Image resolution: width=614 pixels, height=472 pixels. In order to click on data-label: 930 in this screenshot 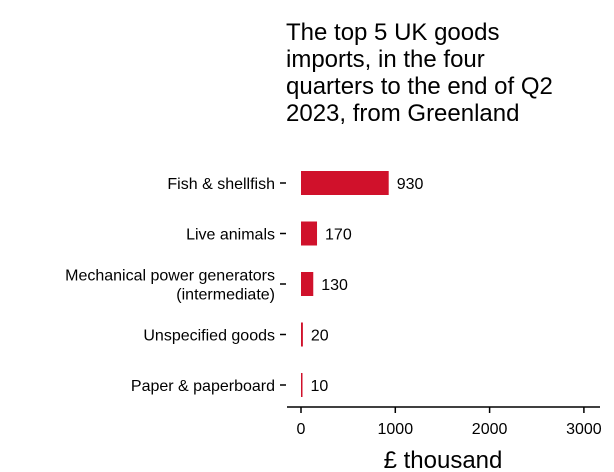, I will do `click(410, 184)`.